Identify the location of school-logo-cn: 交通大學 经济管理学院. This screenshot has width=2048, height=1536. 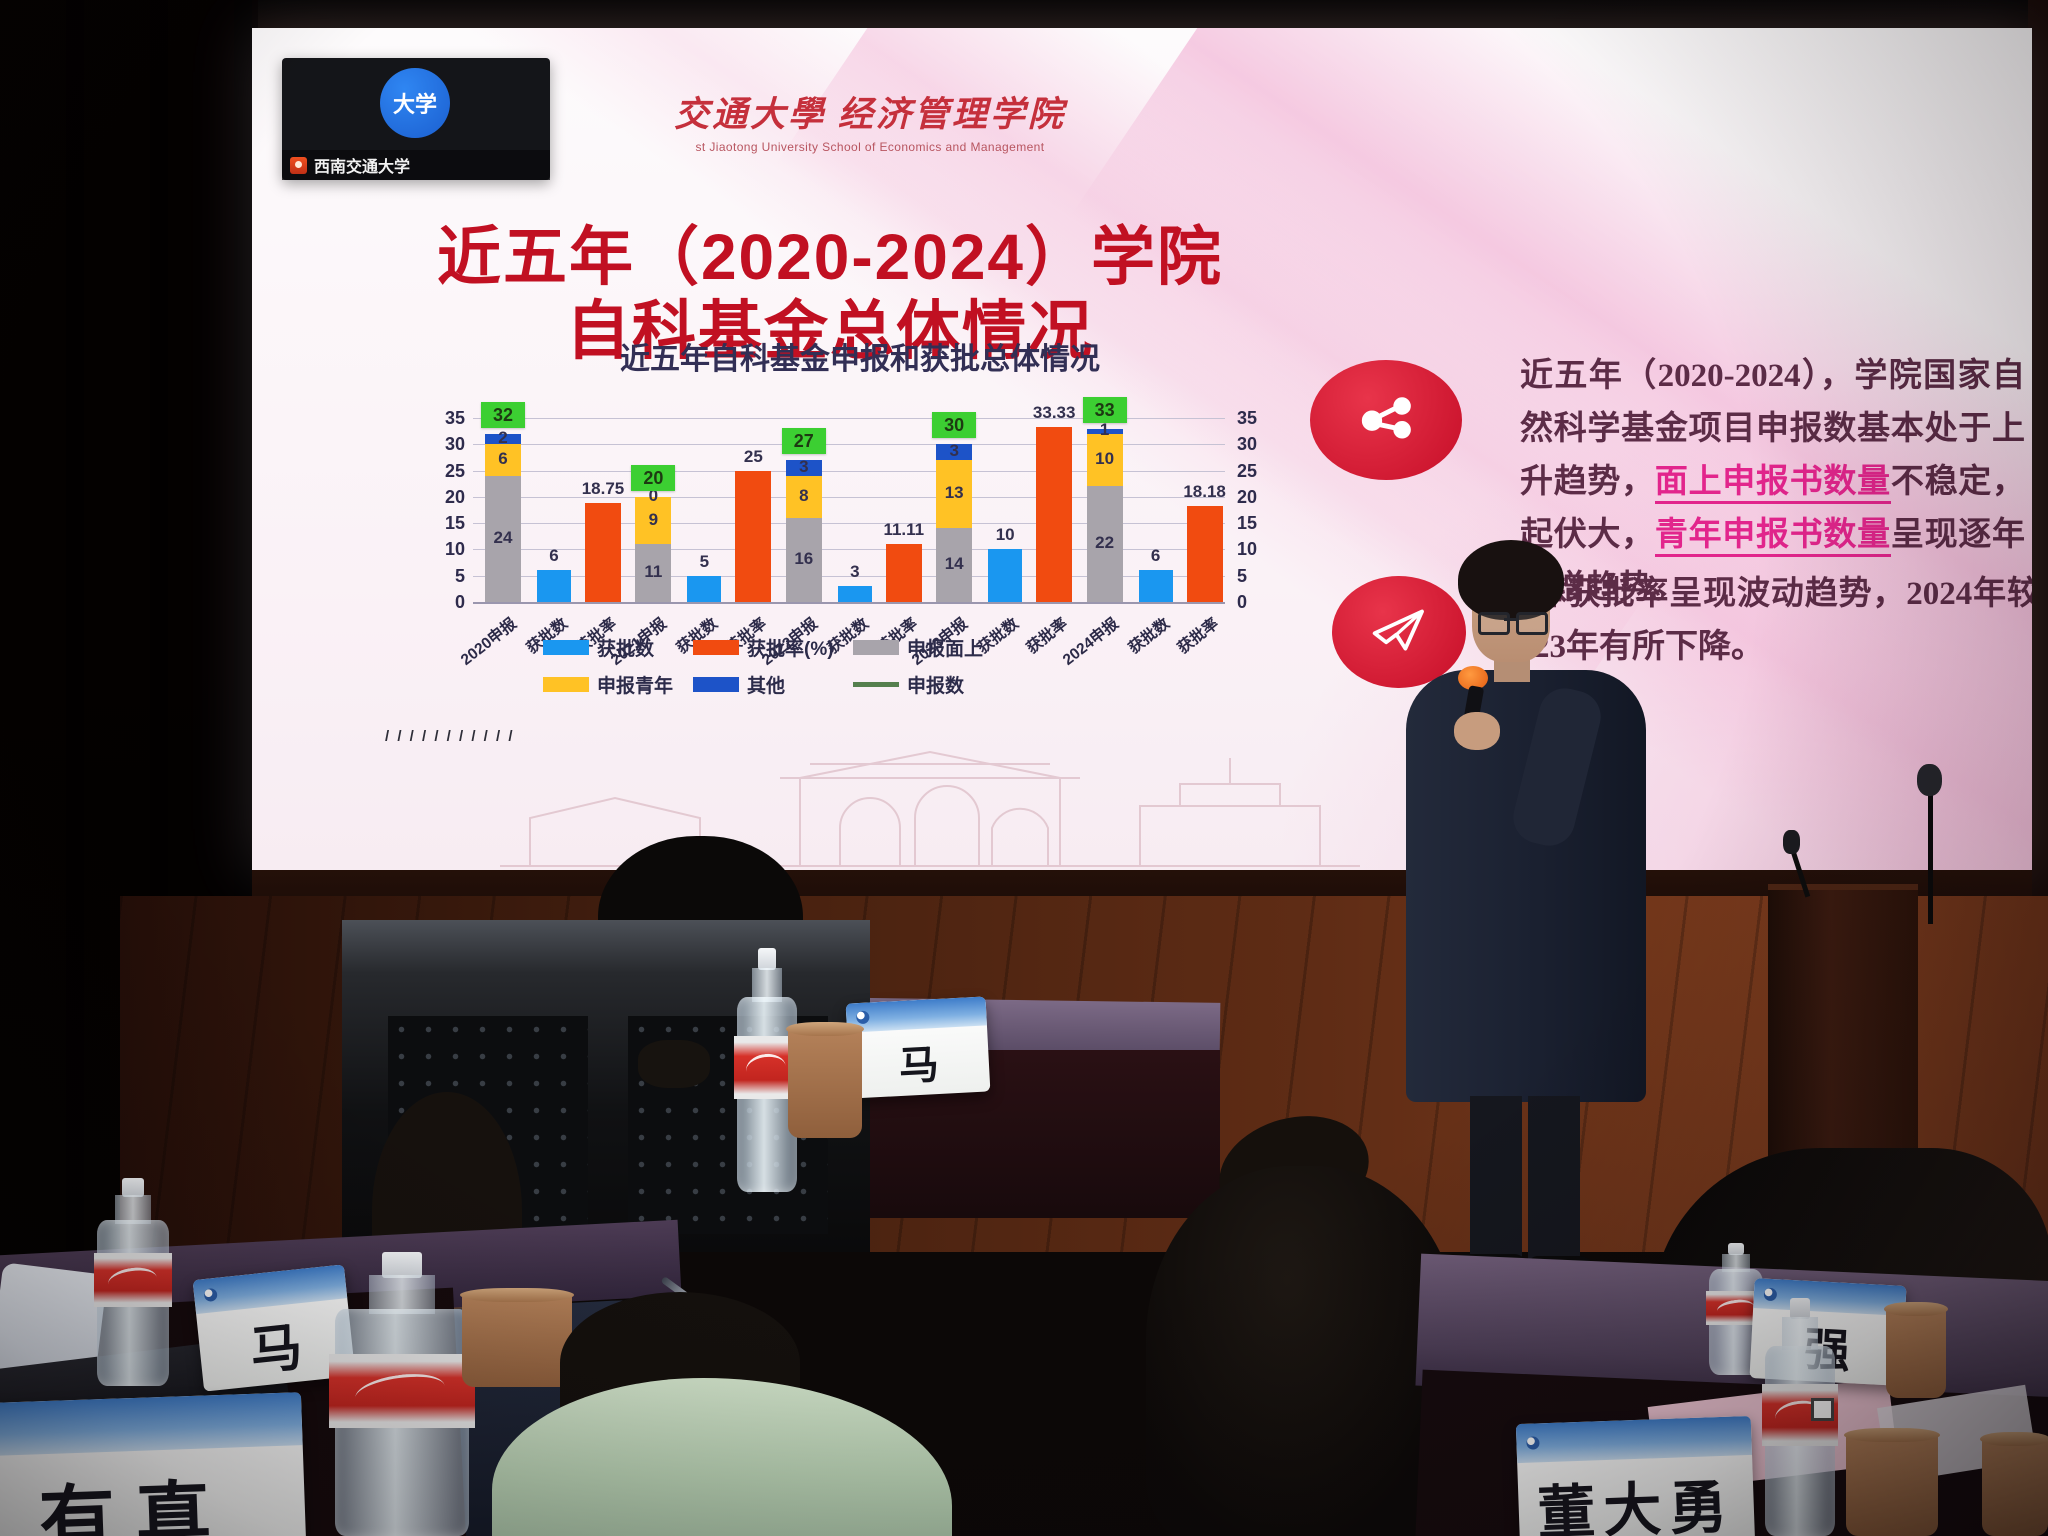
(870, 114).